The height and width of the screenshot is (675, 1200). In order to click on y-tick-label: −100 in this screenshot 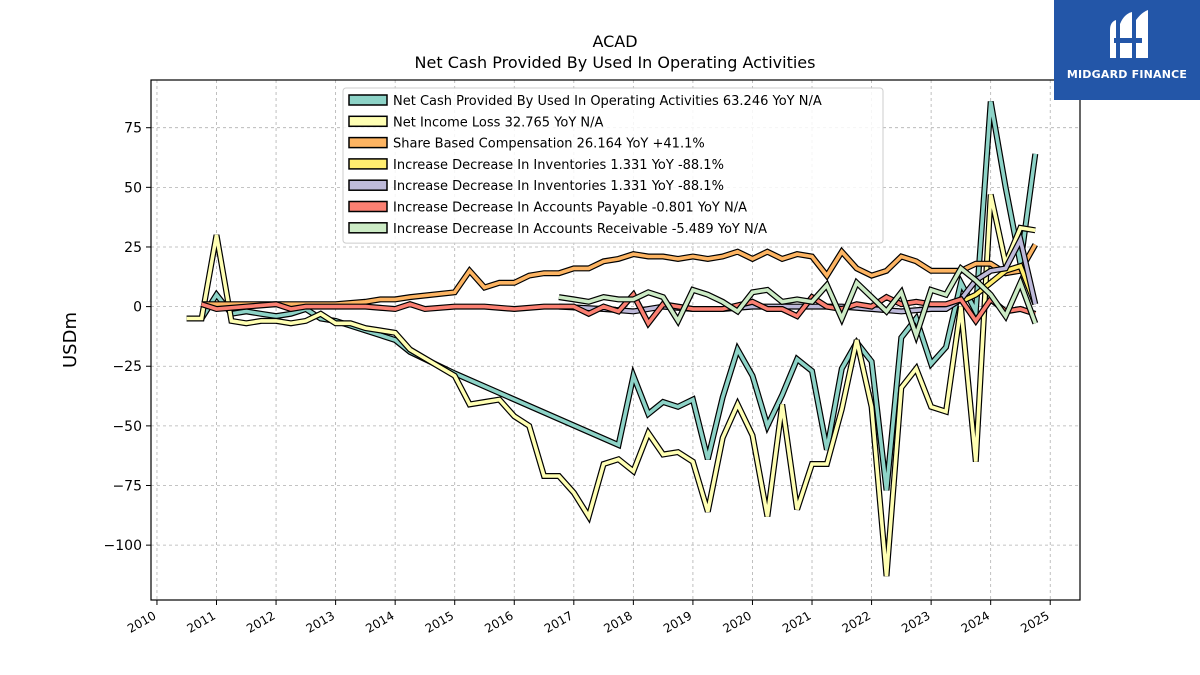, I will do `click(123, 546)`.